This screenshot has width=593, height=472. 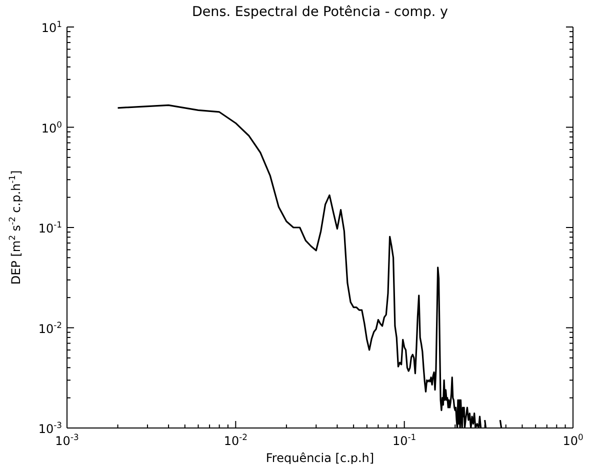 What do you see at coordinates (50, 328) in the screenshot?
I see `y-tick-label: 10$^{-2}$` at bounding box center [50, 328].